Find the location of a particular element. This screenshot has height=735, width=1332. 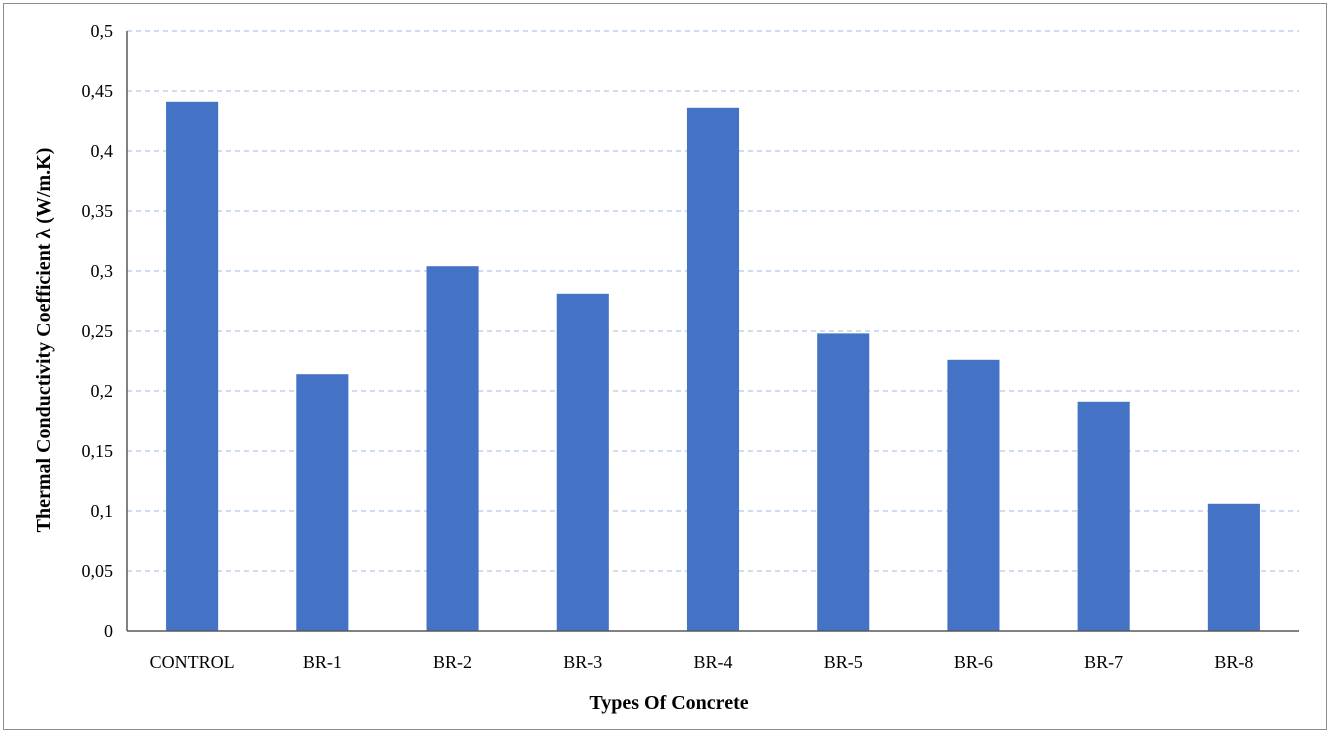

y-tick-labels: 0 0,05 0,1 0,15 0,2 0,25 0,3 0,35 0,4 0,45 0,5 is located at coordinates (98, 331).